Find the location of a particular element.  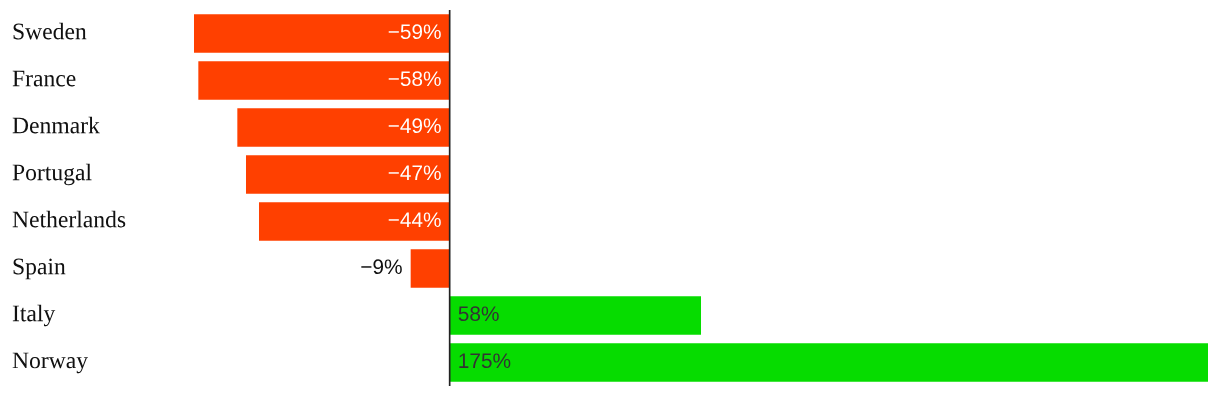

y-tick-label: Denmark is located at coordinates (56, 125).